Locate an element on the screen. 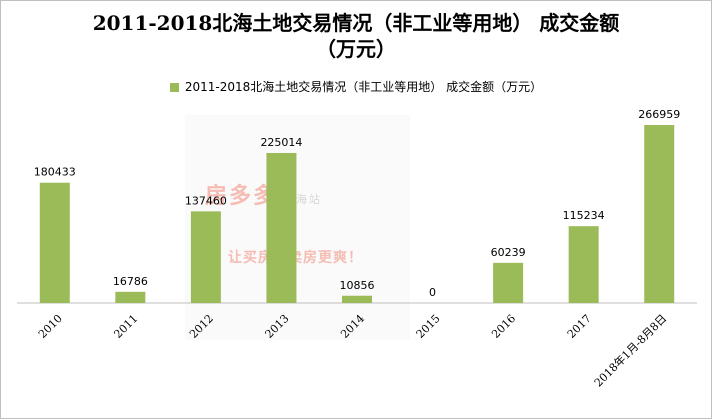 This screenshot has height=419, width=712. data-label-2: 137460 is located at coordinates (206, 200).